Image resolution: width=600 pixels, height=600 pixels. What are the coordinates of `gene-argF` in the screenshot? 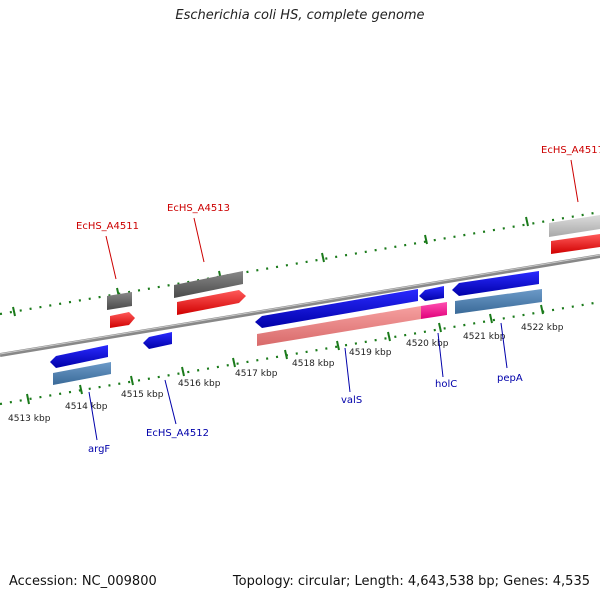 It's located at (79, 356).